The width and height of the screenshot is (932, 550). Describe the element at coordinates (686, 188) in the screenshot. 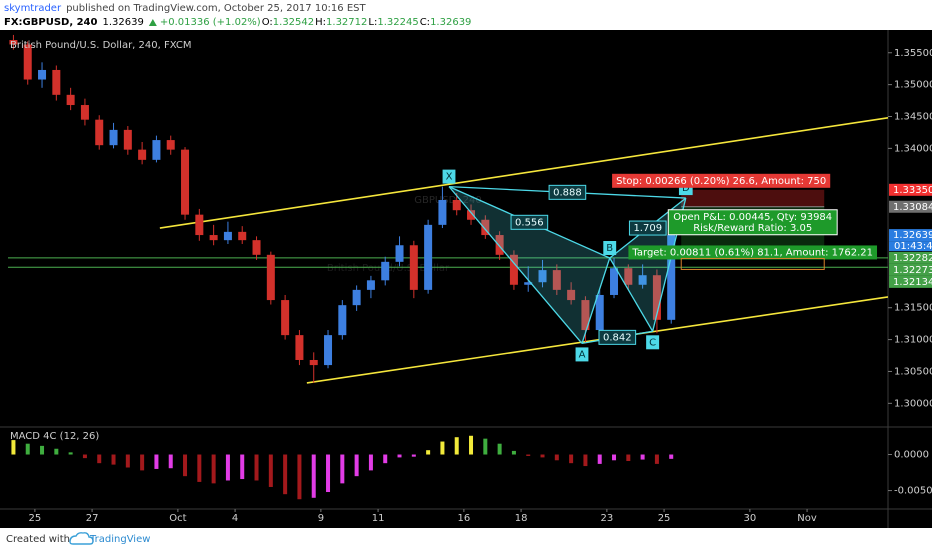

I see `pattern-point-label: D` at that location.